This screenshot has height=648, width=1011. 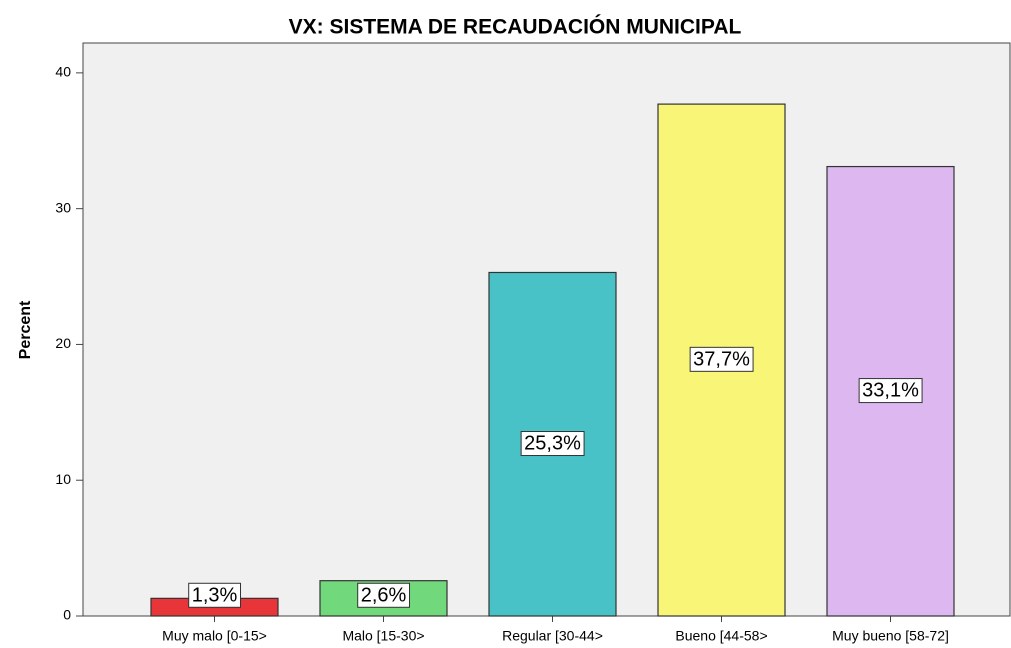 What do you see at coordinates (383, 636) in the screenshot?
I see `x-tick-label: Malo [15-30>` at bounding box center [383, 636].